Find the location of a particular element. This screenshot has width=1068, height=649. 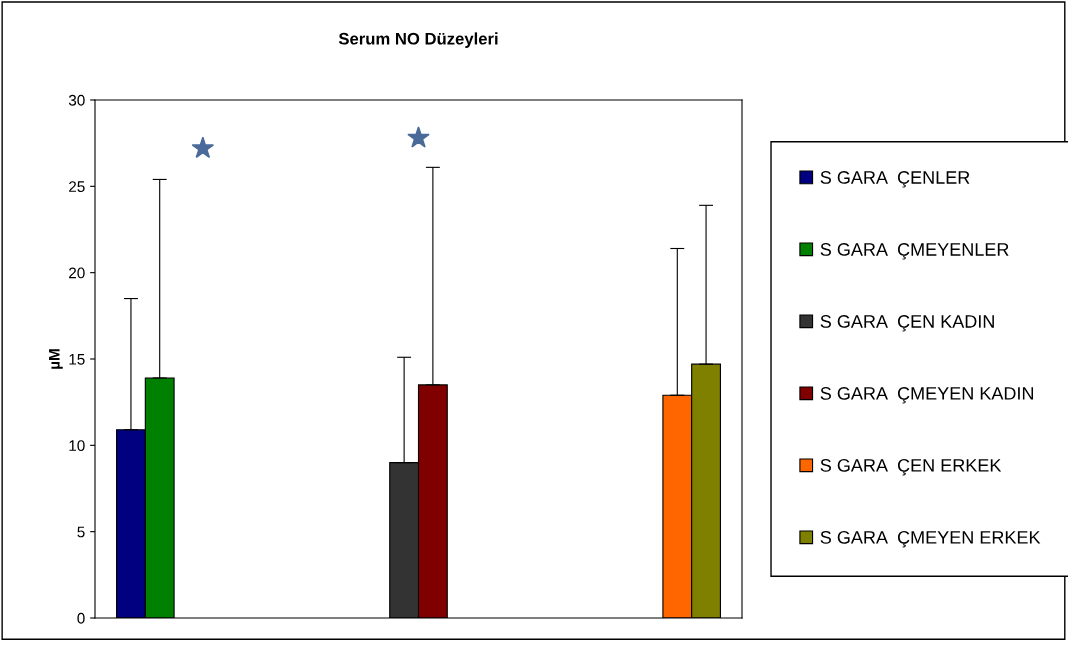

legend-label: S GARA ÇEN KADIN is located at coordinates (907, 323).